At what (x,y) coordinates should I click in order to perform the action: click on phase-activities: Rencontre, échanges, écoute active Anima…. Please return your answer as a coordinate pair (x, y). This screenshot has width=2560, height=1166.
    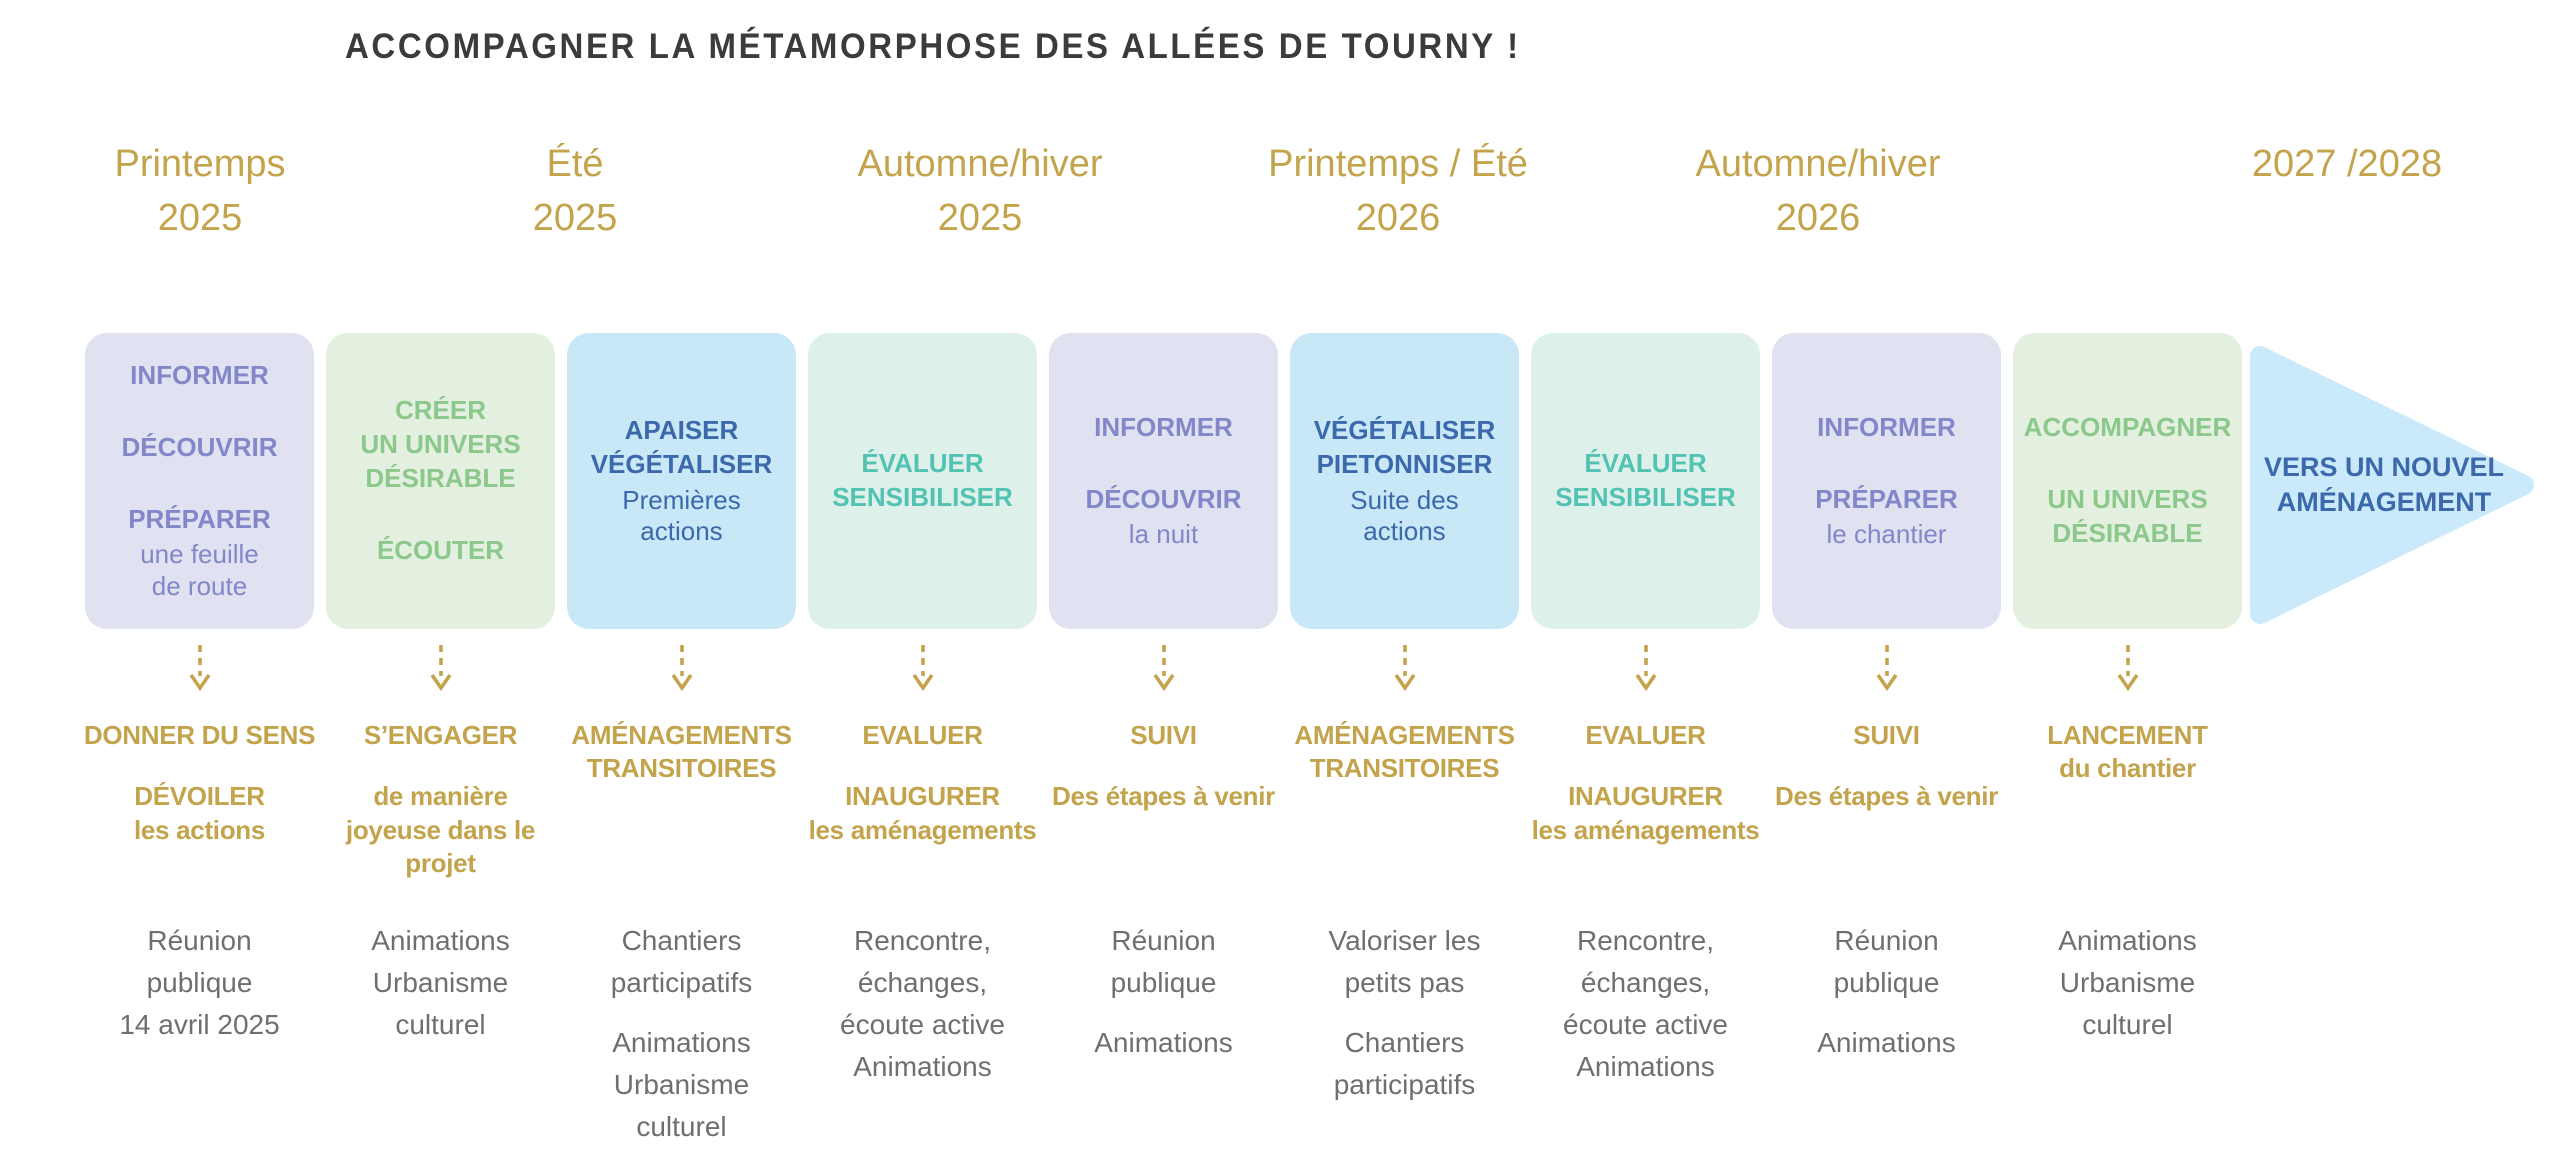
    Looking at the image, I should click on (923, 1013).